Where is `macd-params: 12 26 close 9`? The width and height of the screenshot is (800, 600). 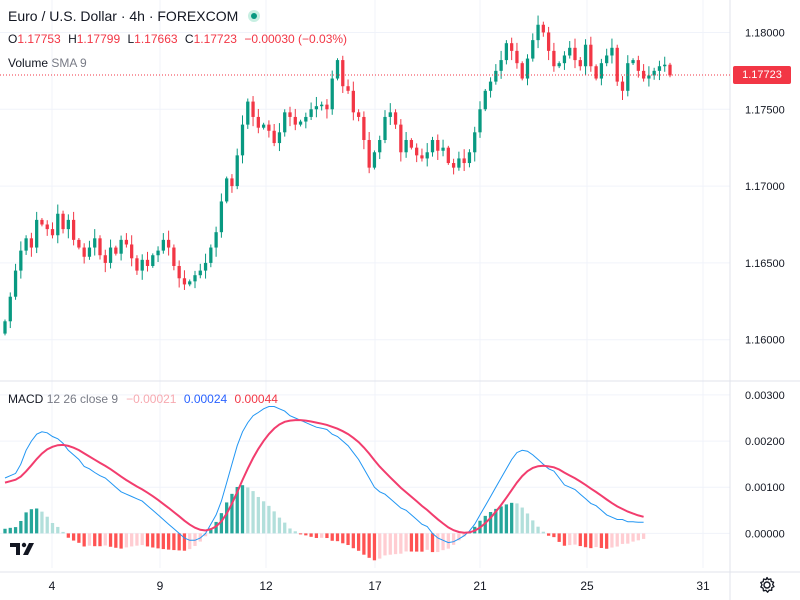
macd-params: 12 26 close 9 is located at coordinates (82, 399).